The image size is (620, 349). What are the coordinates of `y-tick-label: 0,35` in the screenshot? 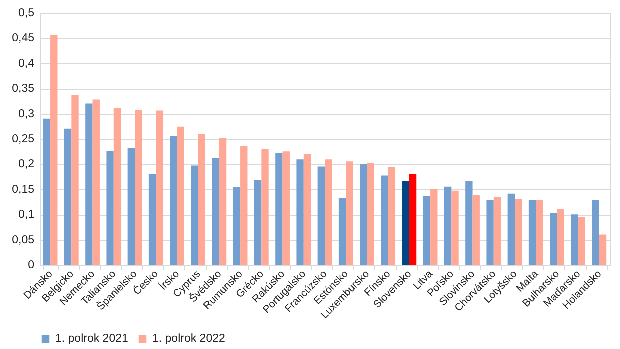 It's located at (23, 89).